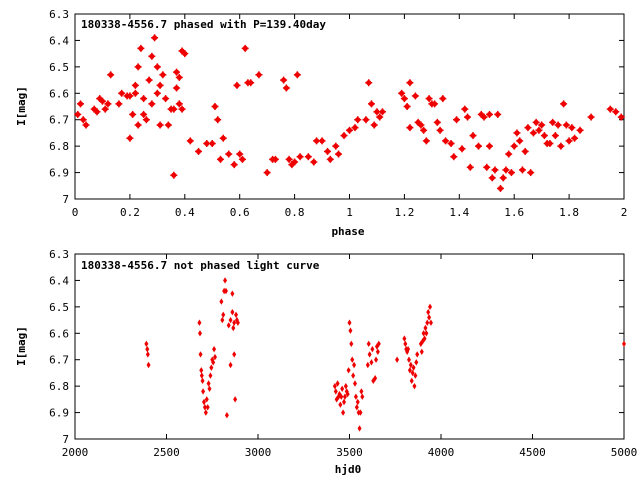 The image size is (640, 480). What do you see at coordinates (59, 173) in the screenshot?
I see `phased-y-tick-label: 6.9` at bounding box center [59, 173].